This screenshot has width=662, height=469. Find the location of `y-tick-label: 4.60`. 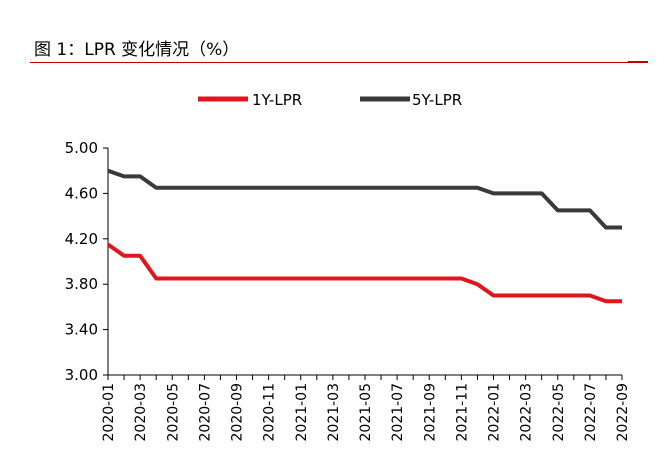

y-tick-label: 4.60 is located at coordinates (81, 193).